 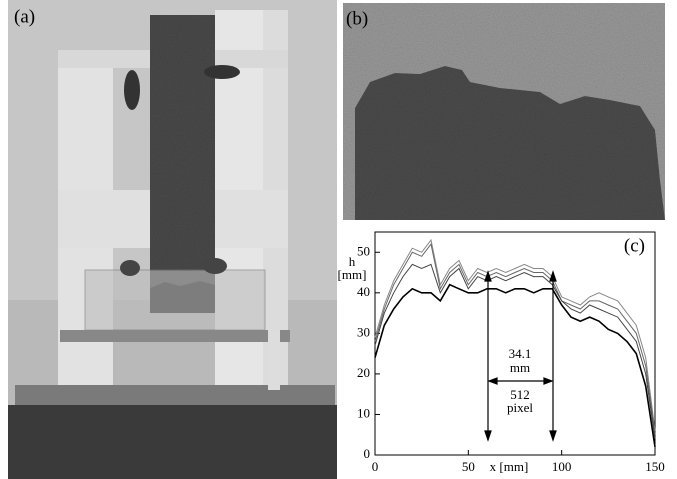 What do you see at coordinates (375, 466) in the screenshot?
I see `x-tick-label: 0` at bounding box center [375, 466].